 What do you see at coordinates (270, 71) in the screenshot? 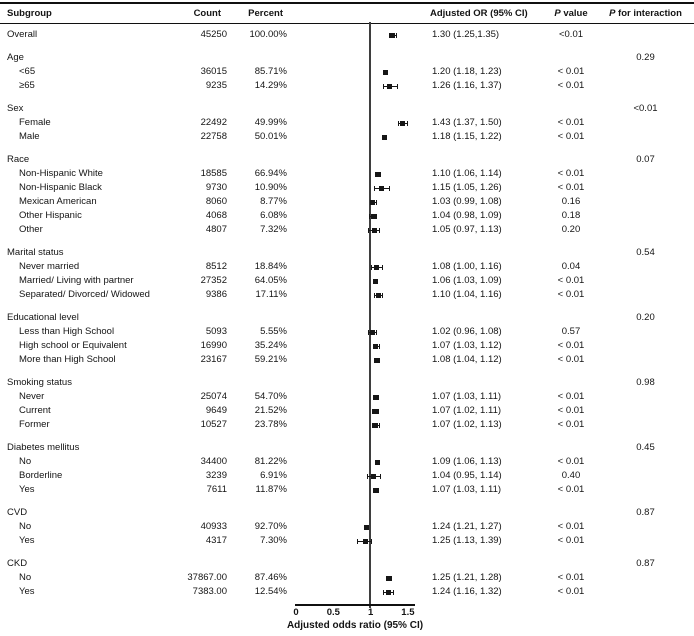
I see `percent-value: 85.71%` at bounding box center [270, 71].